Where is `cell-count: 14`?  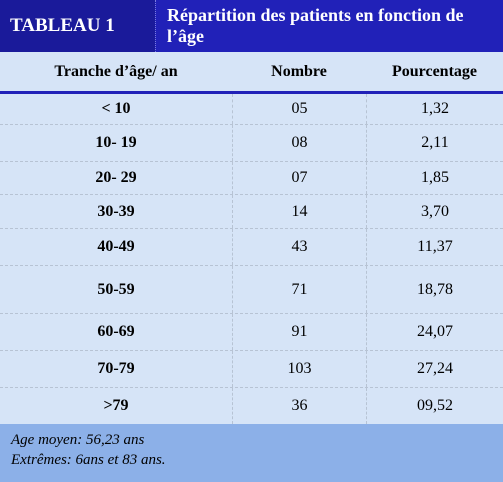 cell-count: 14 is located at coordinates (299, 211).